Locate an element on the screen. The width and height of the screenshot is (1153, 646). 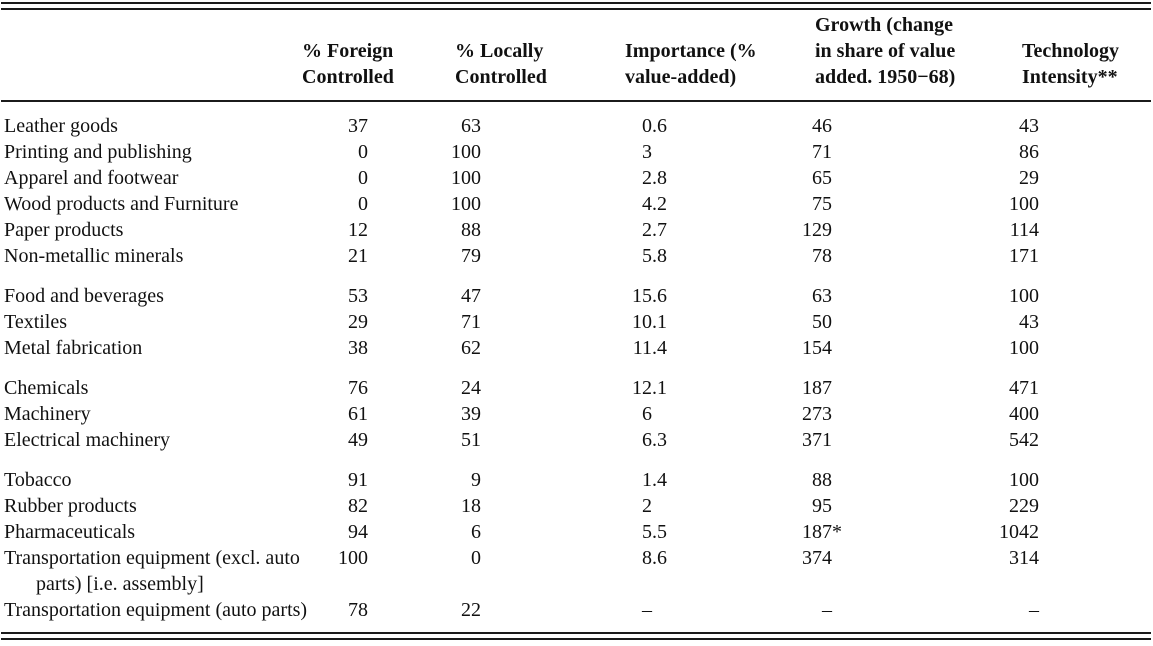
row-label-line: Food and beverages is located at coordinates (84, 296).